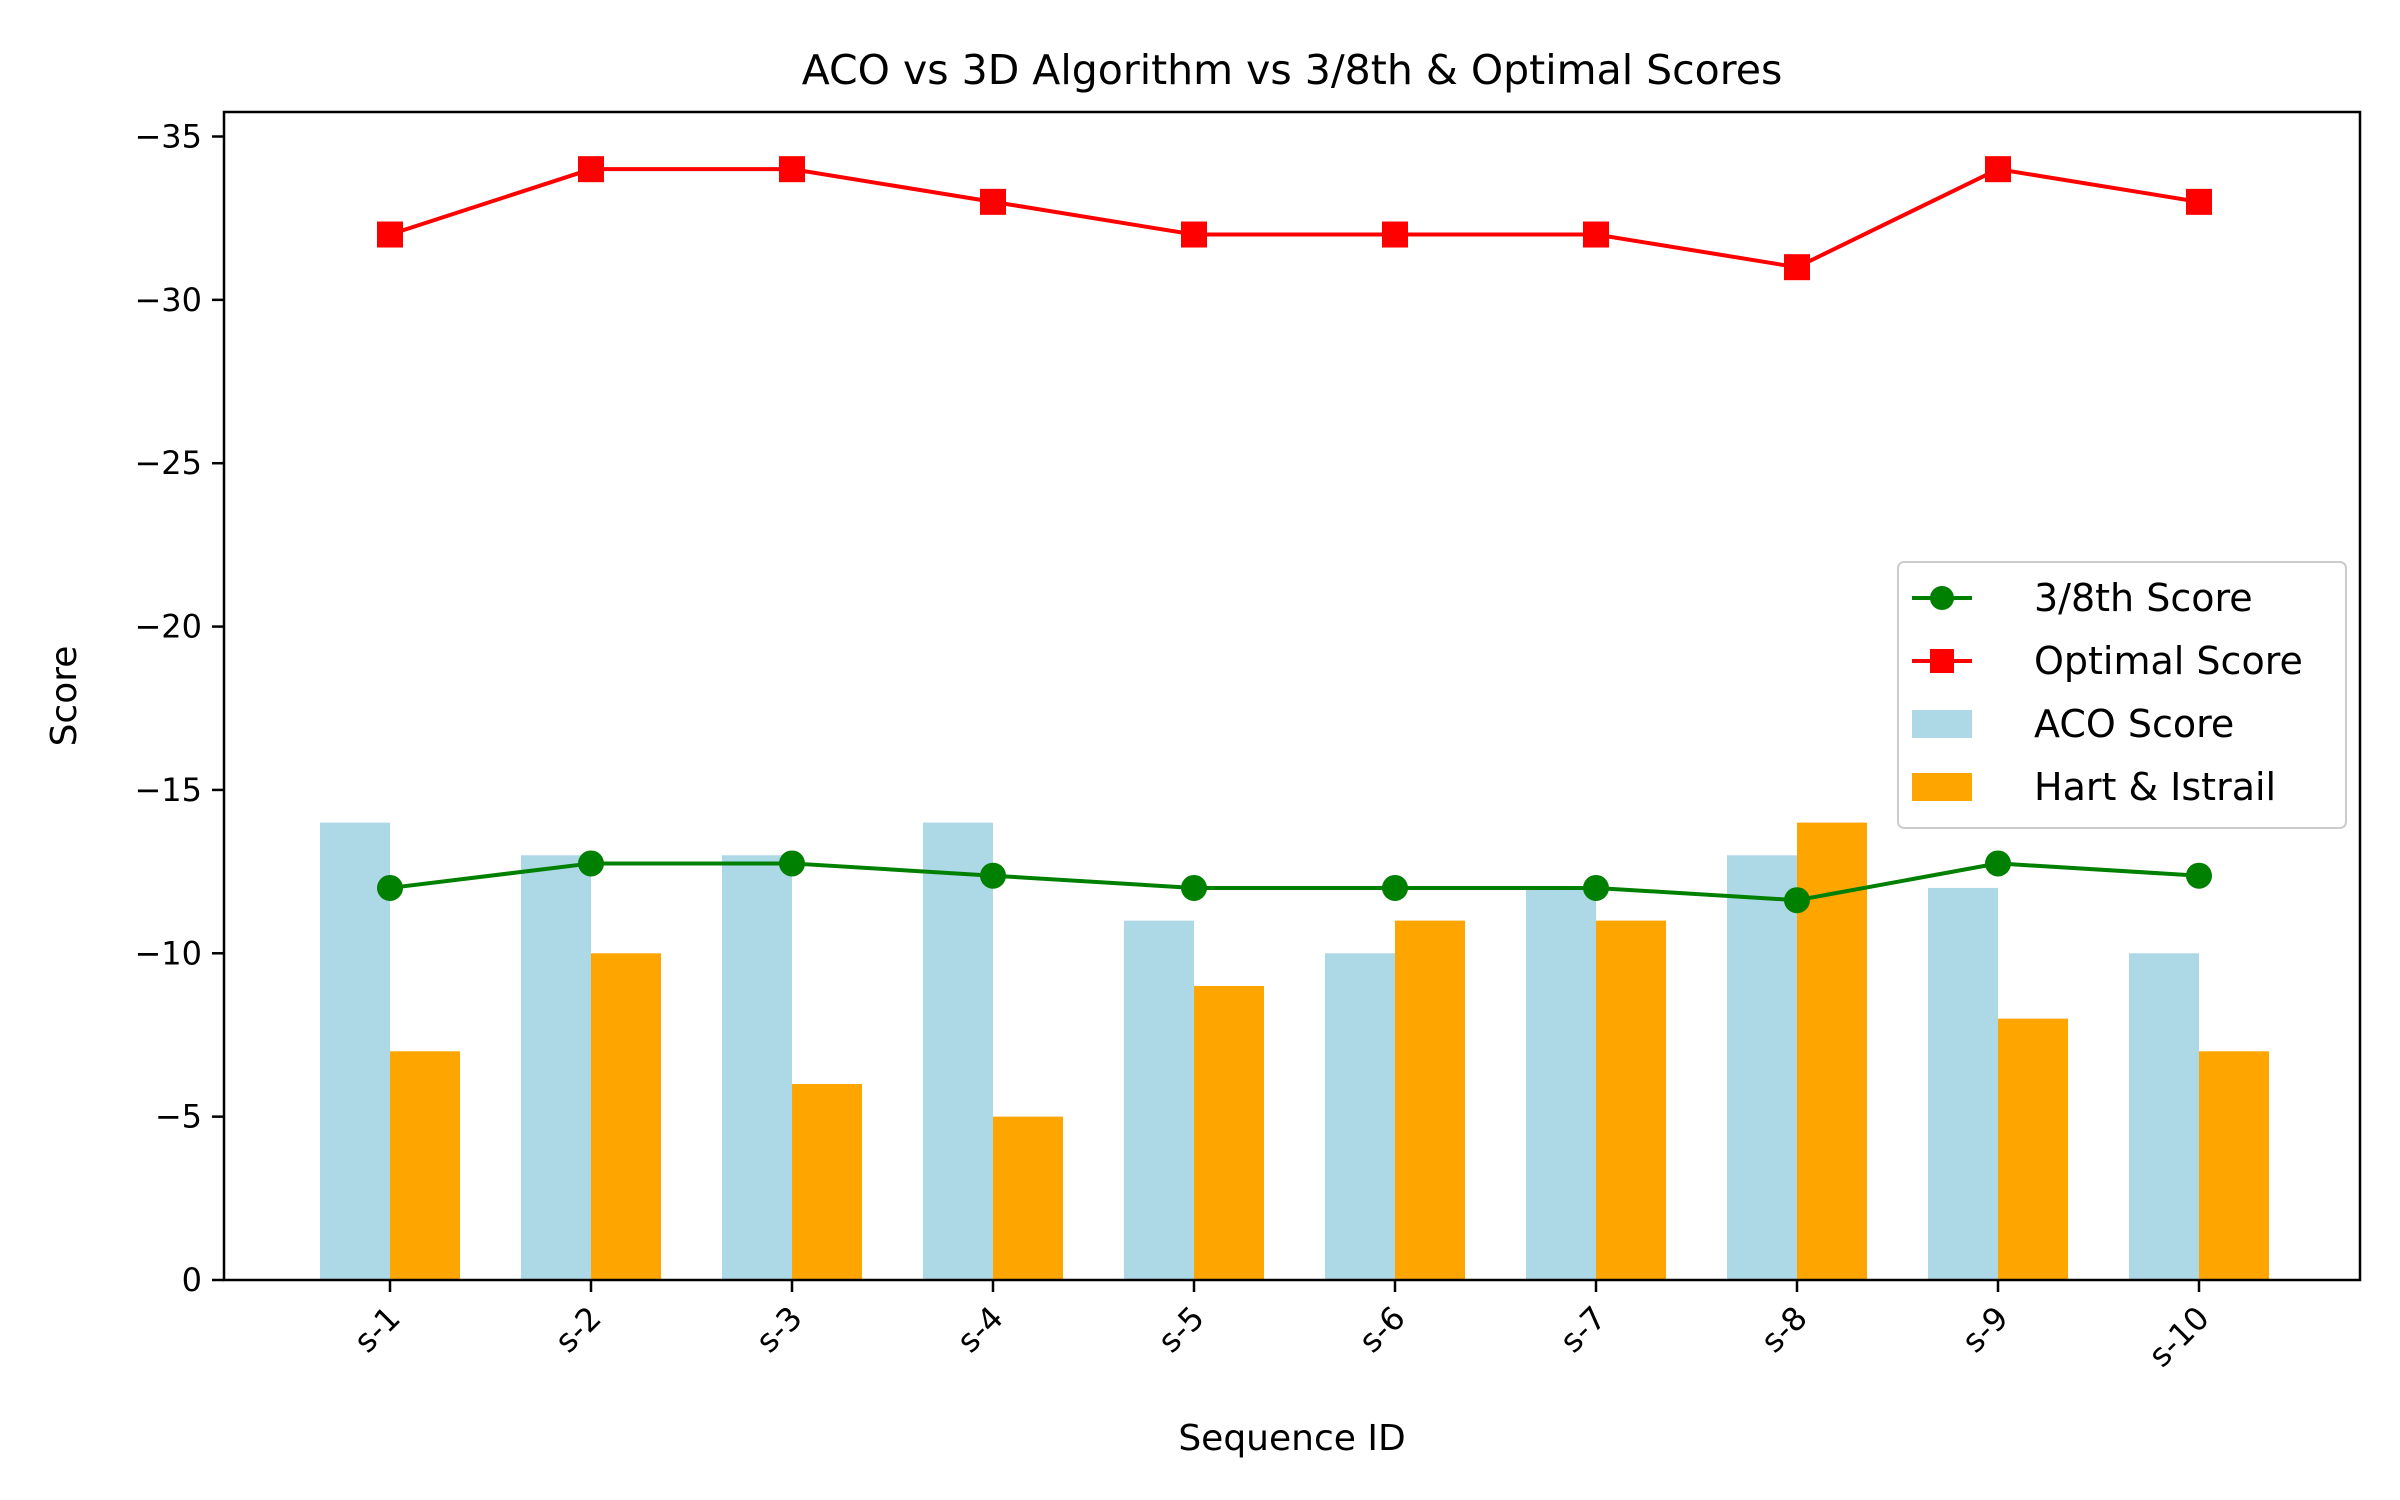 This screenshot has width=2400, height=1500. Describe the element at coordinates (376, 1329) in the screenshot. I see `x-tick-label-s-1: s-1` at that location.